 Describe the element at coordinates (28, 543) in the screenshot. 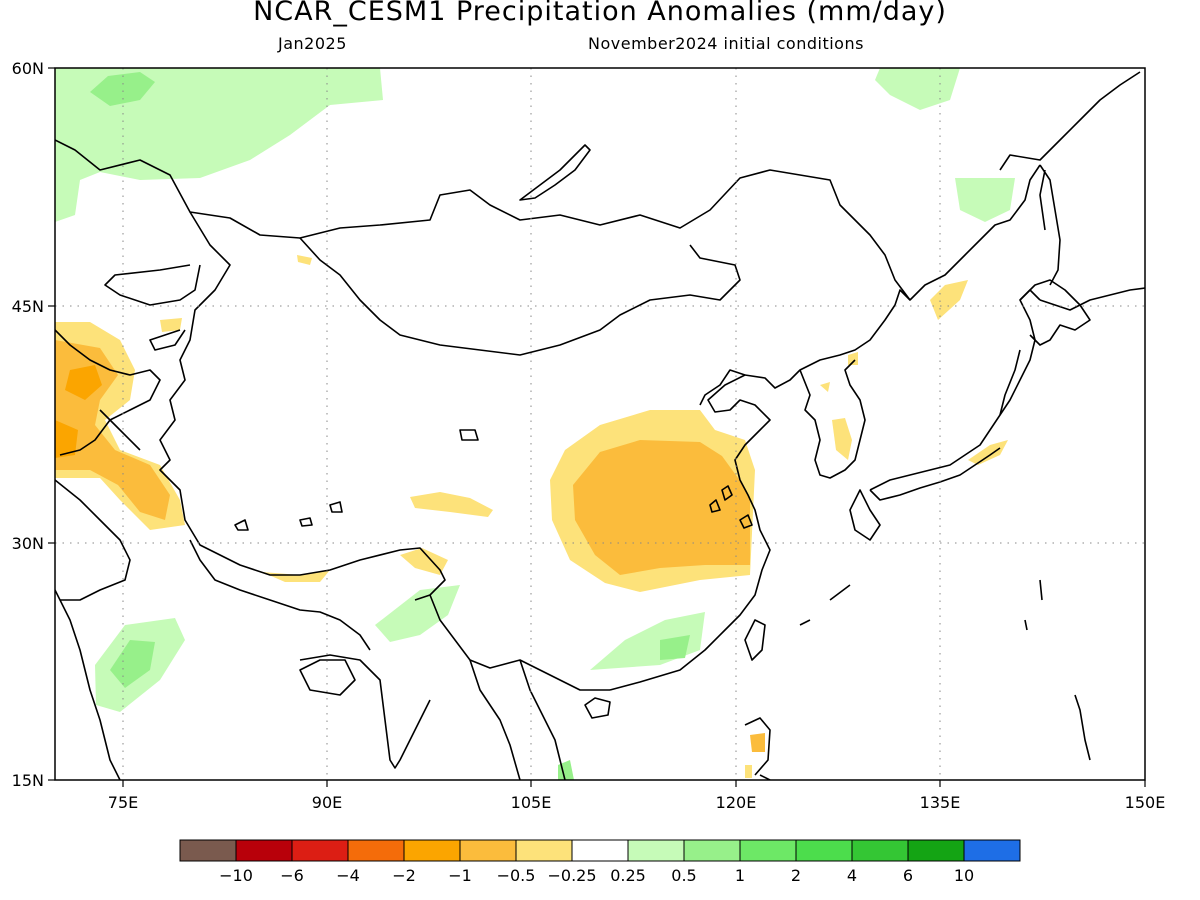

I see `lat-label: 30N` at that location.